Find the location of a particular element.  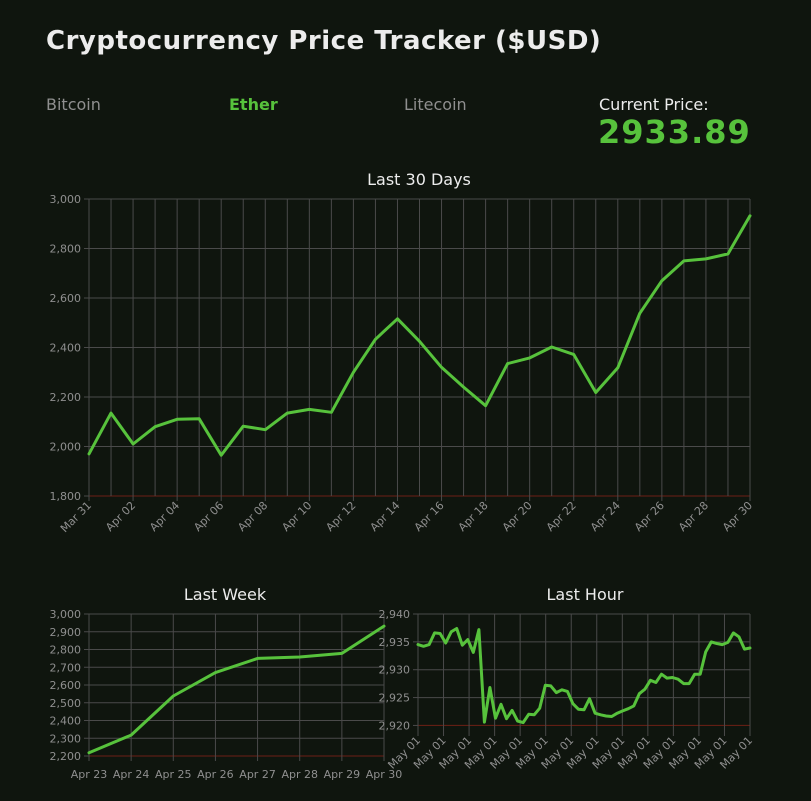

current-price-label: Current Price: is located at coordinates (654, 104).